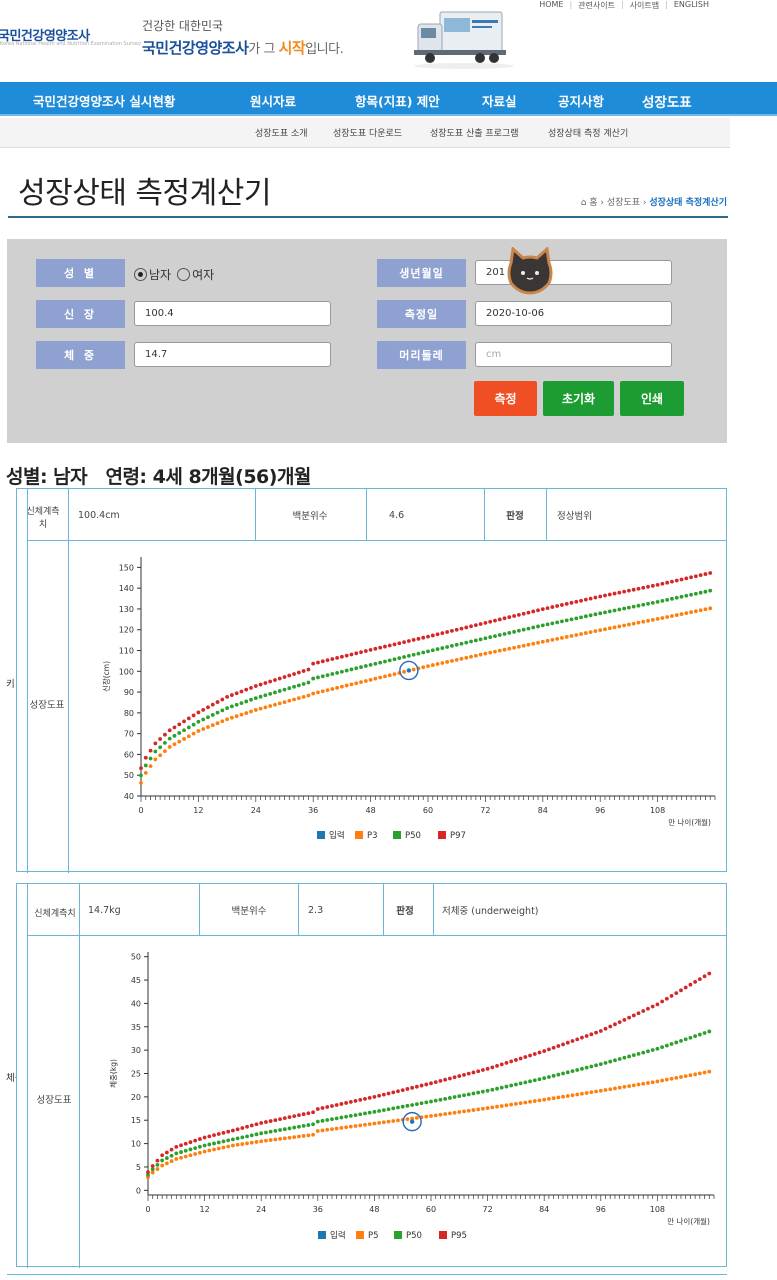  I want to click on top-link-sitemap: 사이트맵, so click(644, 5).